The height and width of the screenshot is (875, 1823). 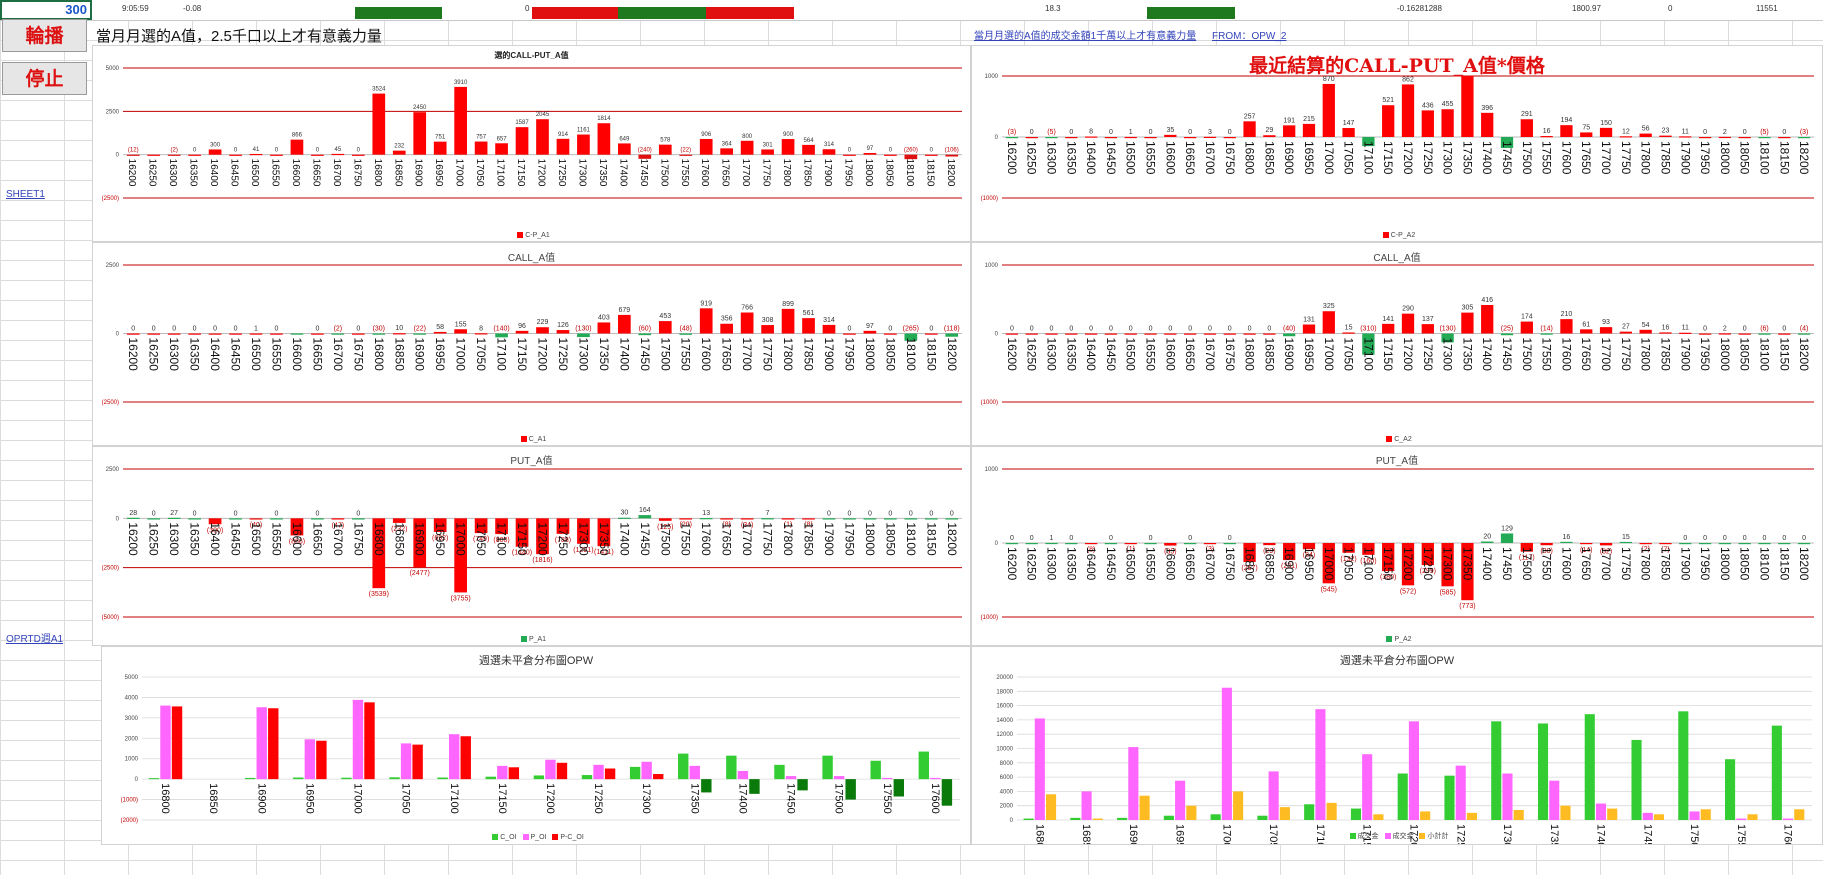 I want to click on green-cell, so click(x=1191, y=13).